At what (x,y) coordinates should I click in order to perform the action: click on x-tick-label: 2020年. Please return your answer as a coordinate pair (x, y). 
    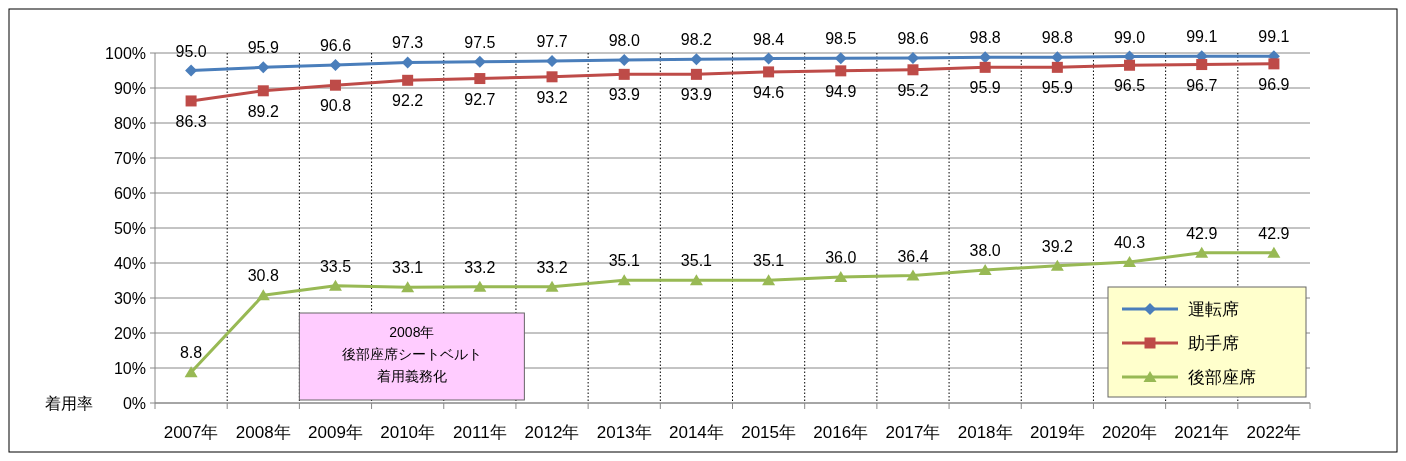
    Looking at the image, I should click on (1129, 432).